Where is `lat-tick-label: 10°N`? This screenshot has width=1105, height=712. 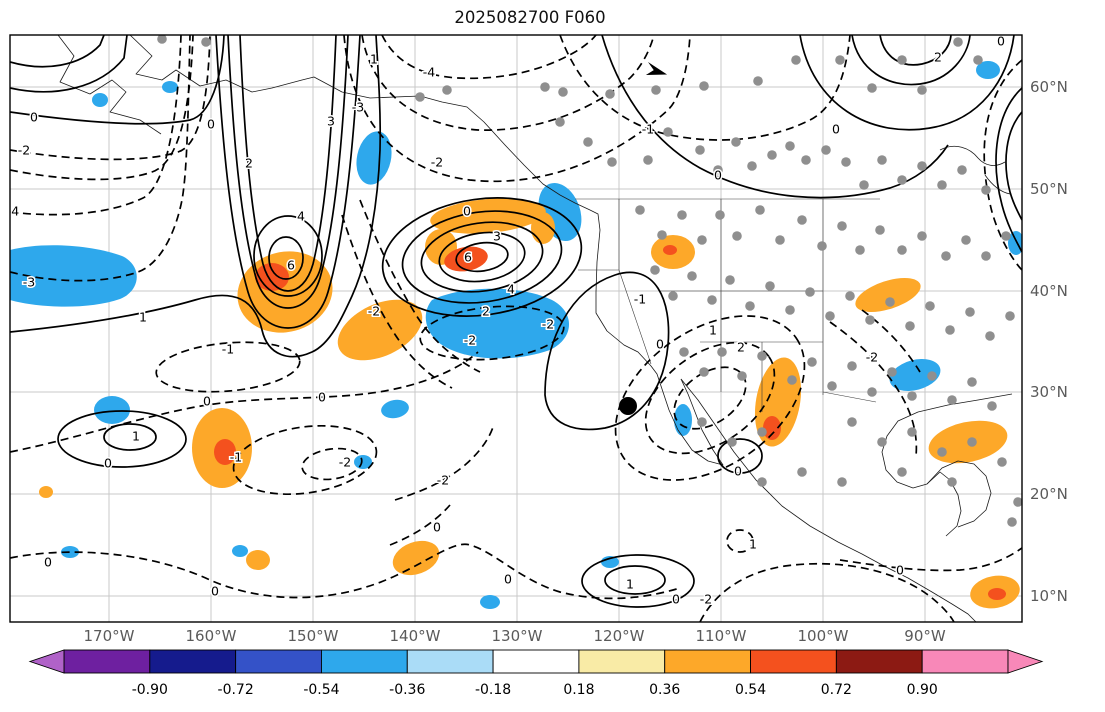 lat-tick-label: 10°N is located at coordinates (1049, 596).